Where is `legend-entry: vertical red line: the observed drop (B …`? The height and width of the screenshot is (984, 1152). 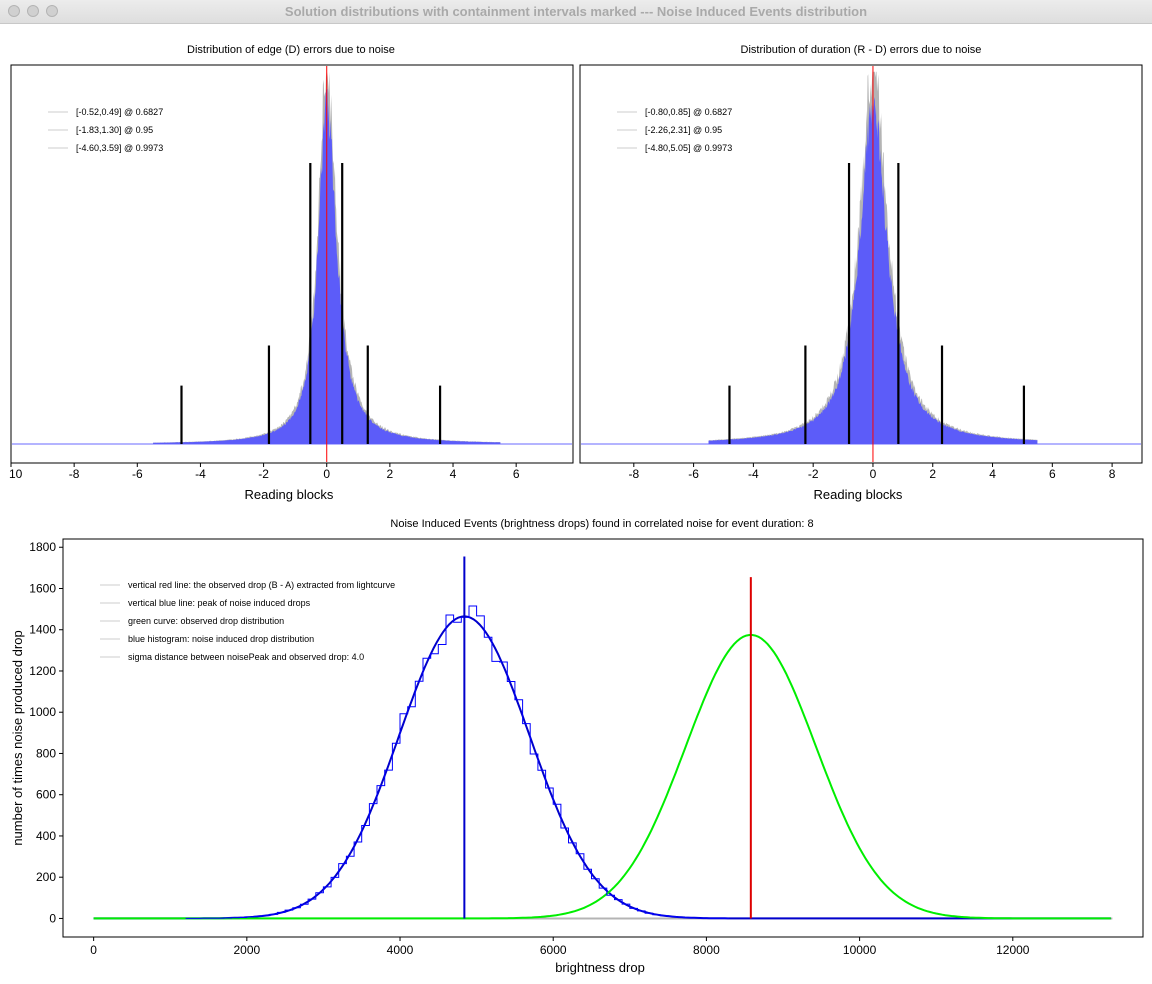
legend-entry: vertical red line: the observed drop (B … is located at coordinates (261, 585).